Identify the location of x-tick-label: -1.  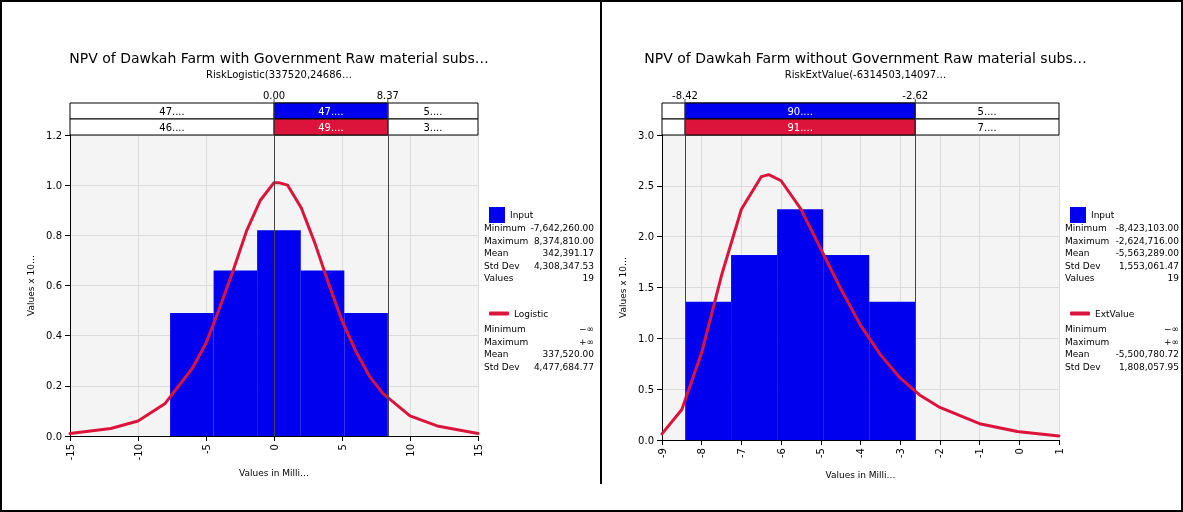
(980, 453).